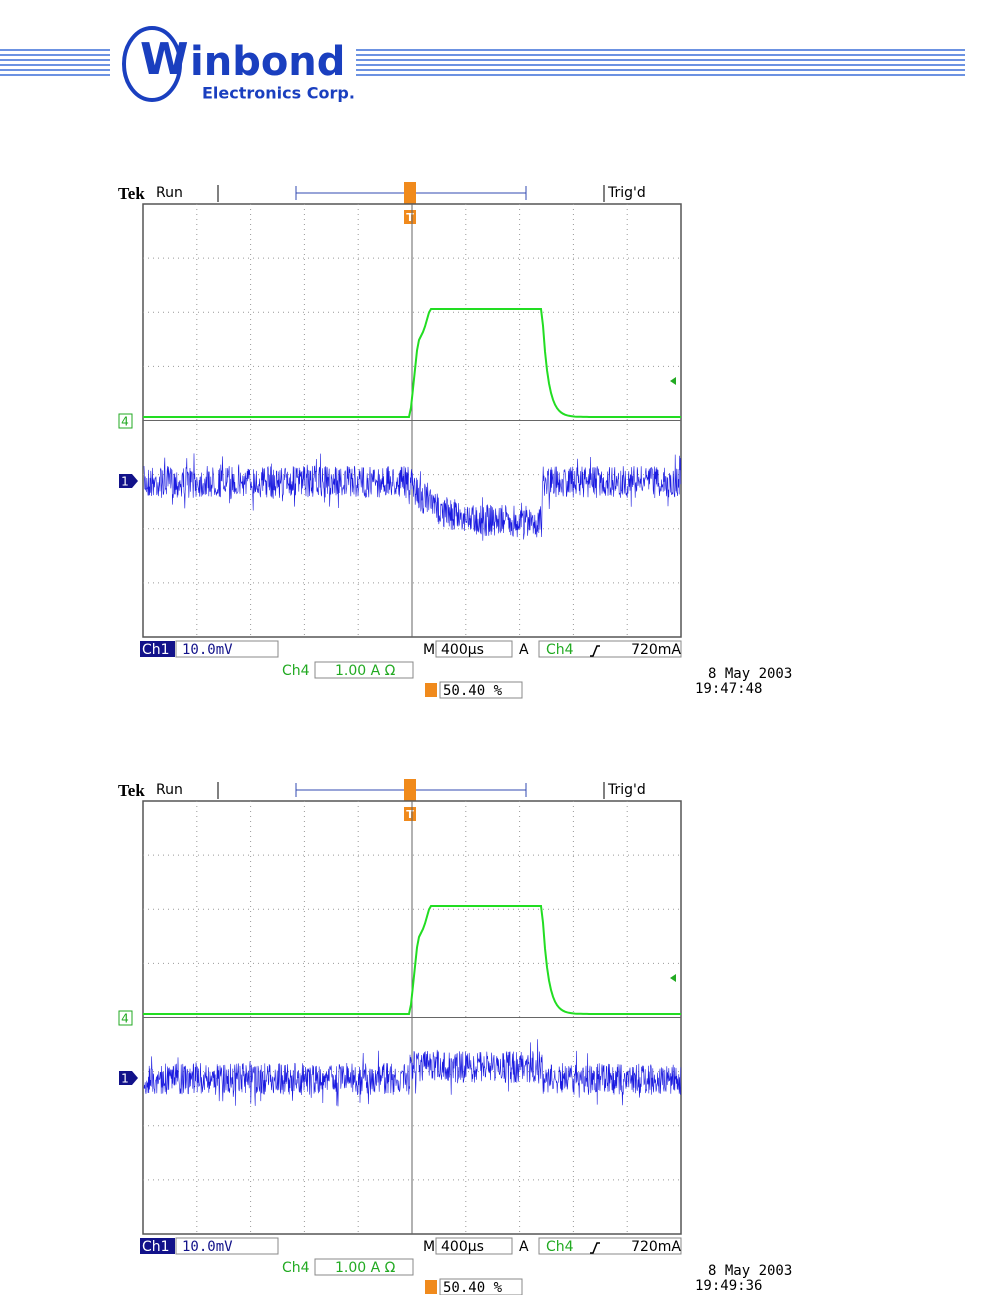 The image size is (982, 1299). I want to click on logo-subtitle: Electronics Corp., so click(278, 93).